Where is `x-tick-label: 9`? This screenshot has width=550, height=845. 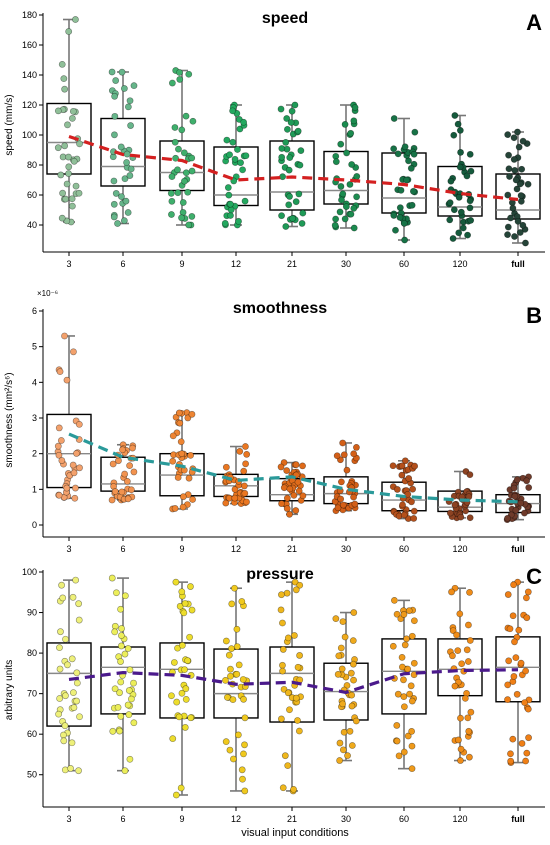
x-tick-label: 9 is located at coordinates (181, 264).